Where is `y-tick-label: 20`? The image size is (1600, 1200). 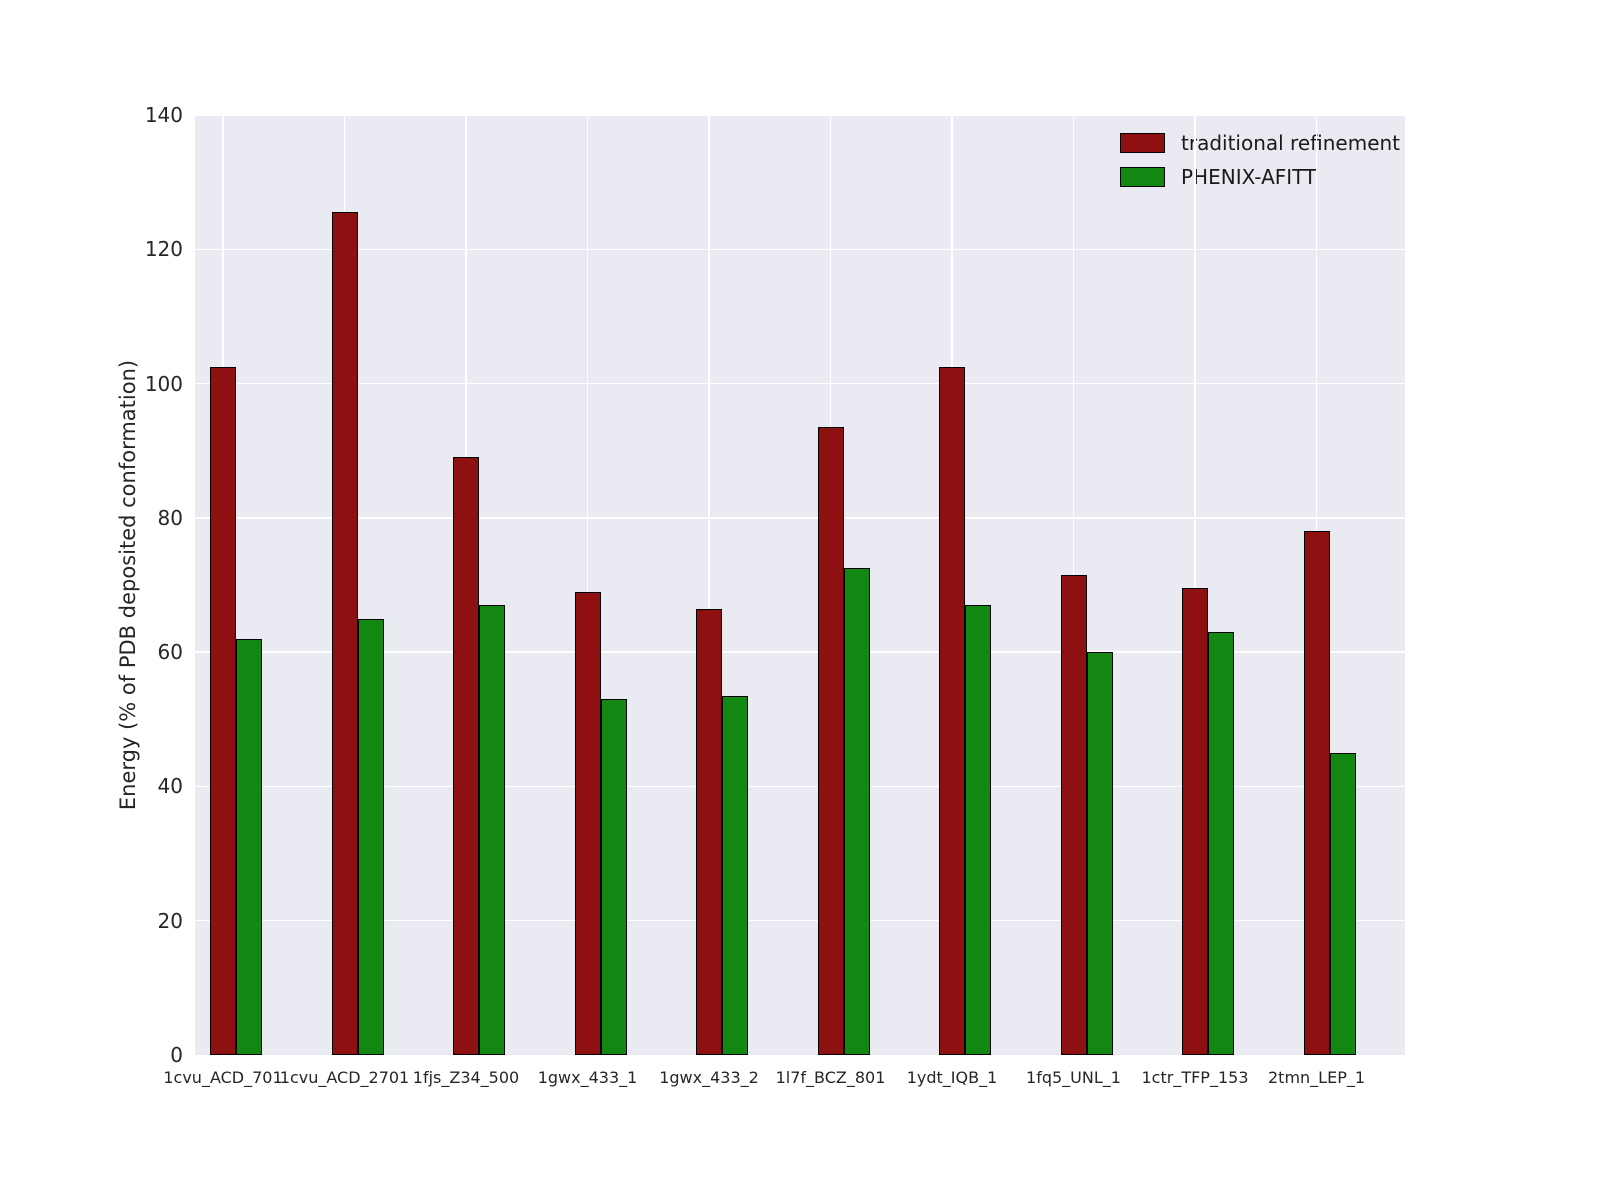
y-tick-label: 20 is located at coordinates (170, 920).